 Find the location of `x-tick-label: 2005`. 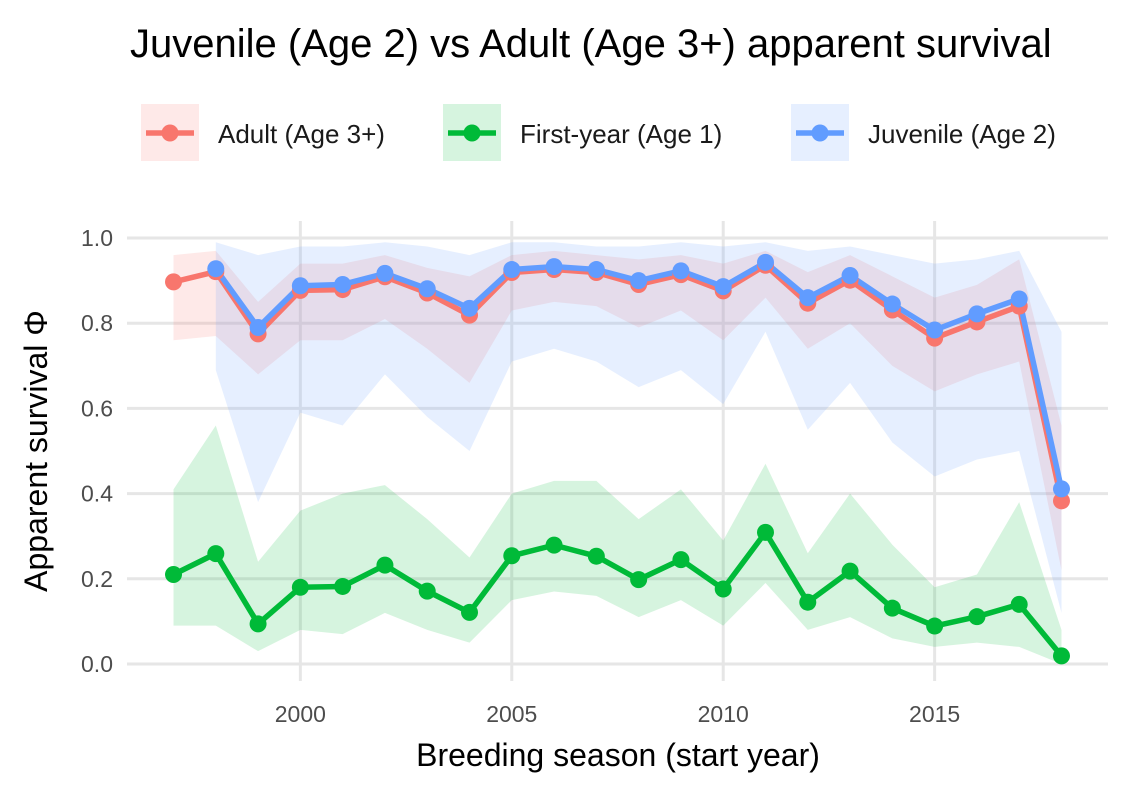

x-tick-label: 2005 is located at coordinates (511, 714).